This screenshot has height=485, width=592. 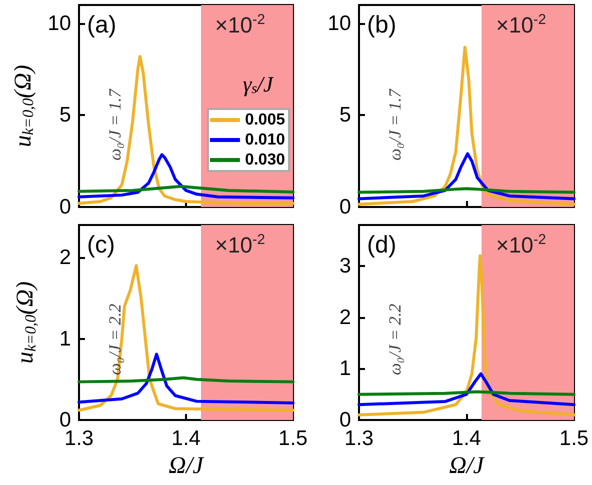 I want to click on y-tick-label: 3, so click(x=345, y=266).